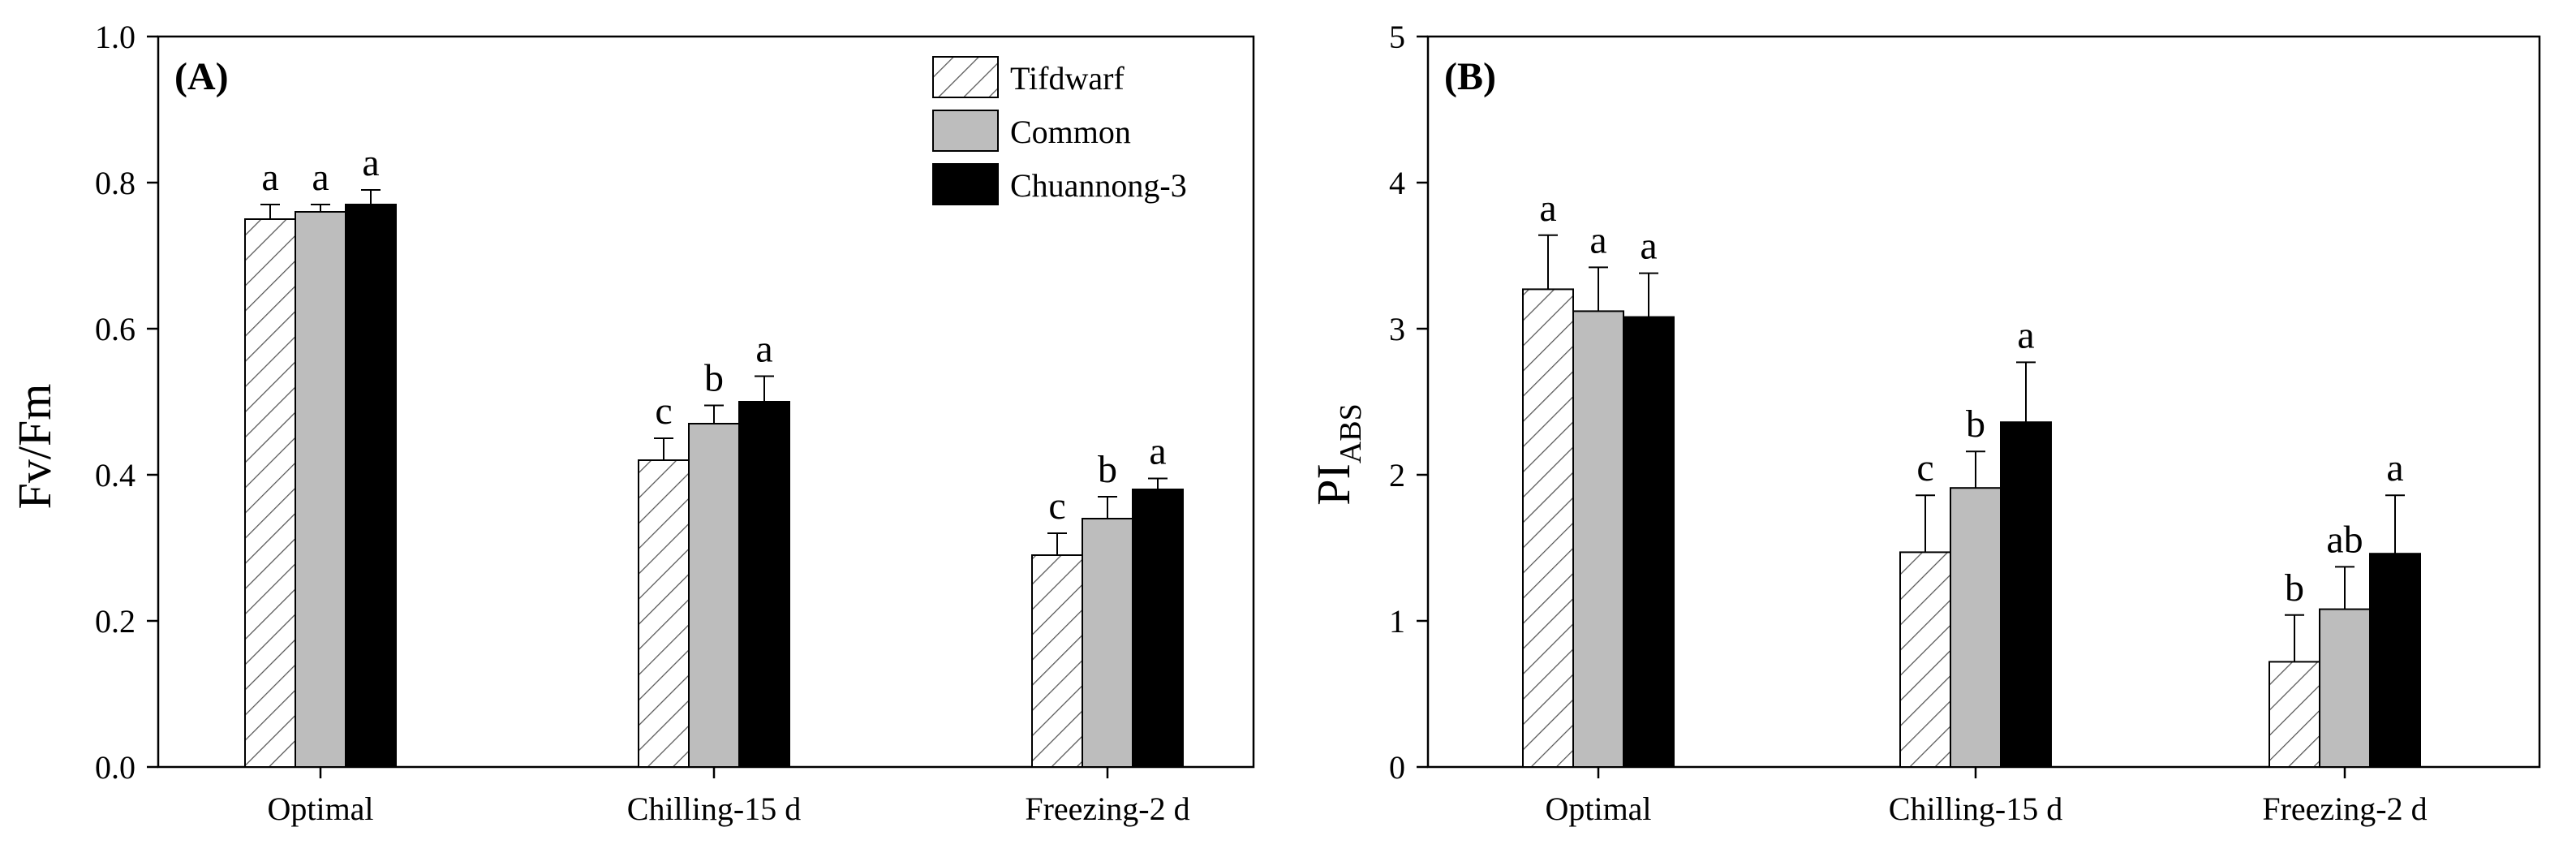 Image resolution: width=2576 pixels, height=866 pixels. Describe the element at coordinates (115, 329) in the screenshot. I see `panel-a-y-tick-label: 0.6` at that location.